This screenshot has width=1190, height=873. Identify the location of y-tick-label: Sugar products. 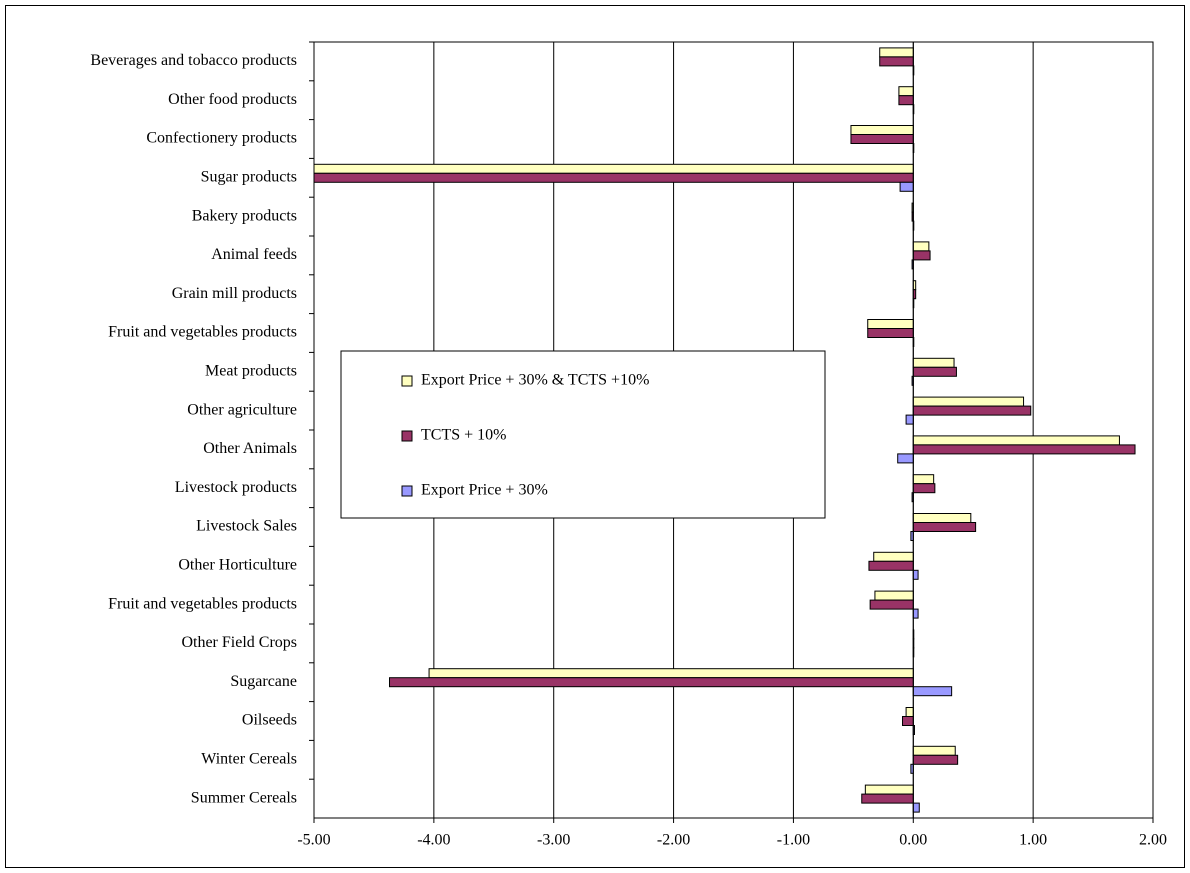
(249, 176).